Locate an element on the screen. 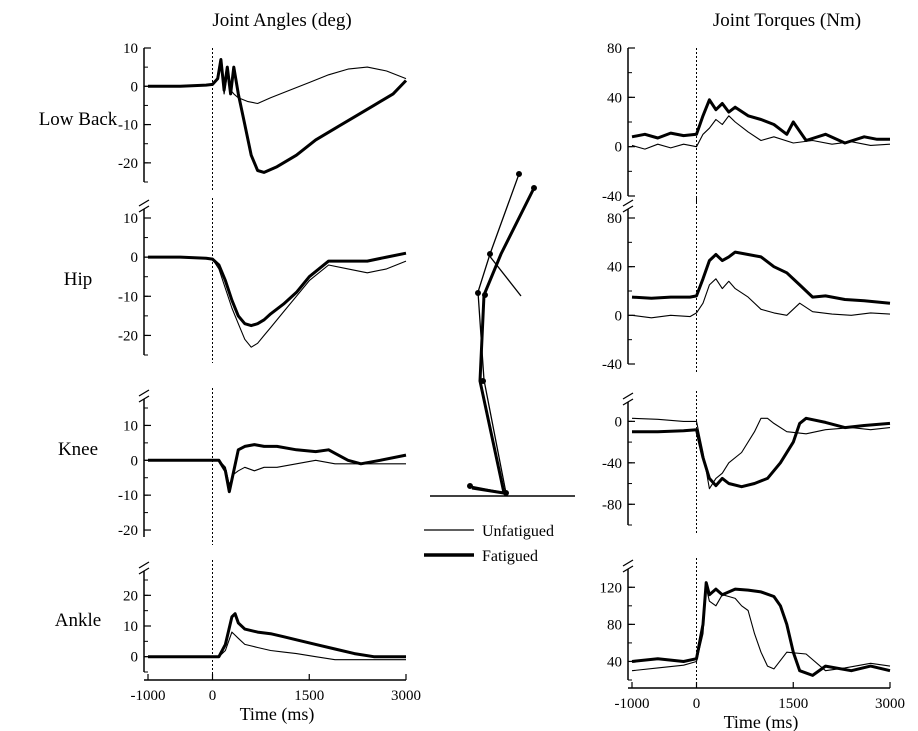 Image resolution: width=918 pixels, height=731 pixels. panel-3: 10 0 -10 -20 Knee is located at coordinates (232, 466).